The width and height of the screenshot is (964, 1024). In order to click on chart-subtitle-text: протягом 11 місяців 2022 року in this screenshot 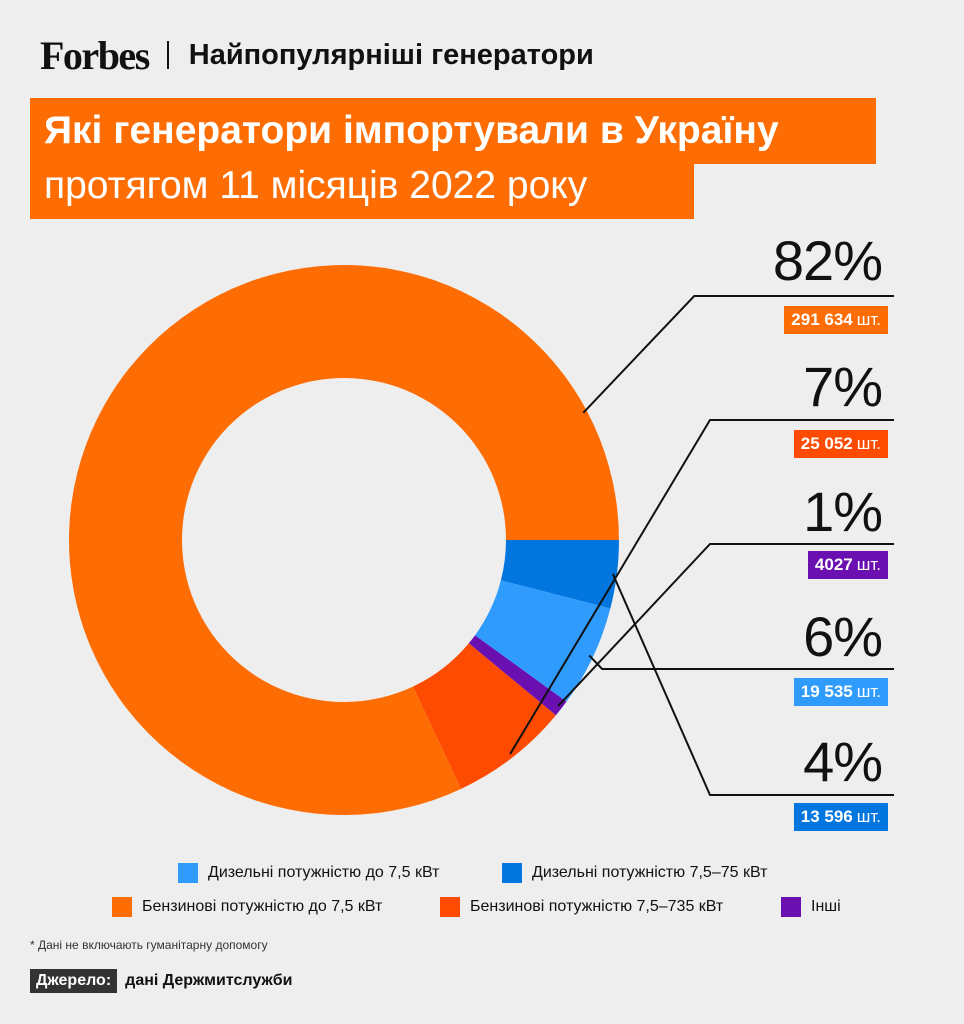, I will do `click(316, 185)`.